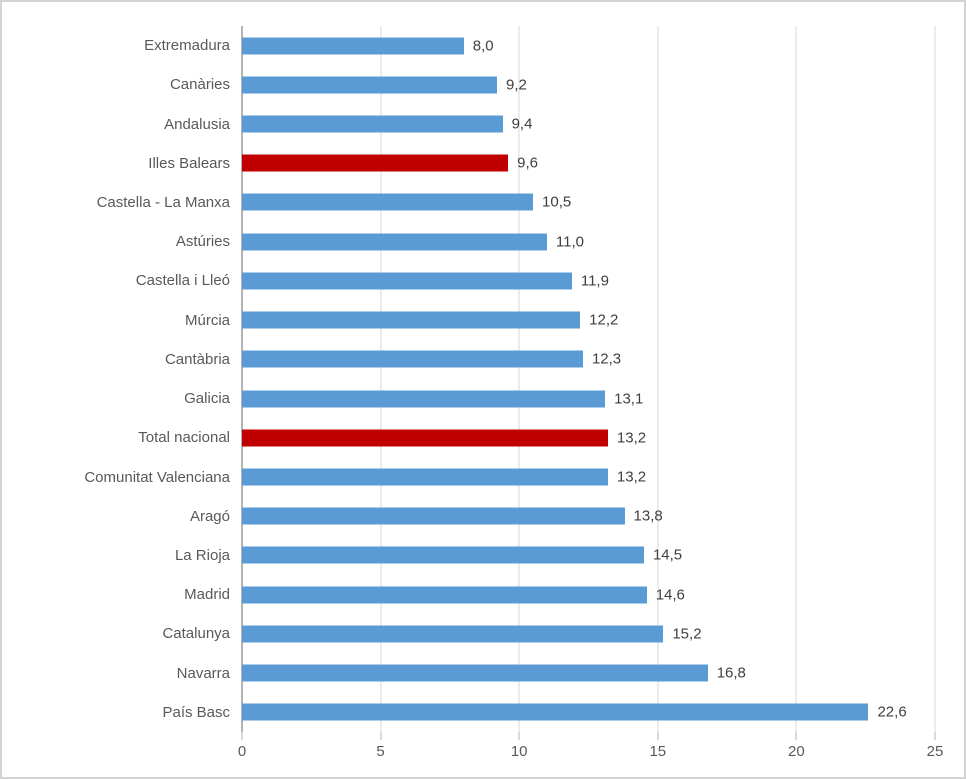 The image size is (966, 779). What do you see at coordinates (557, 202) in the screenshot?
I see `value-label: 10,5` at bounding box center [557, 202].